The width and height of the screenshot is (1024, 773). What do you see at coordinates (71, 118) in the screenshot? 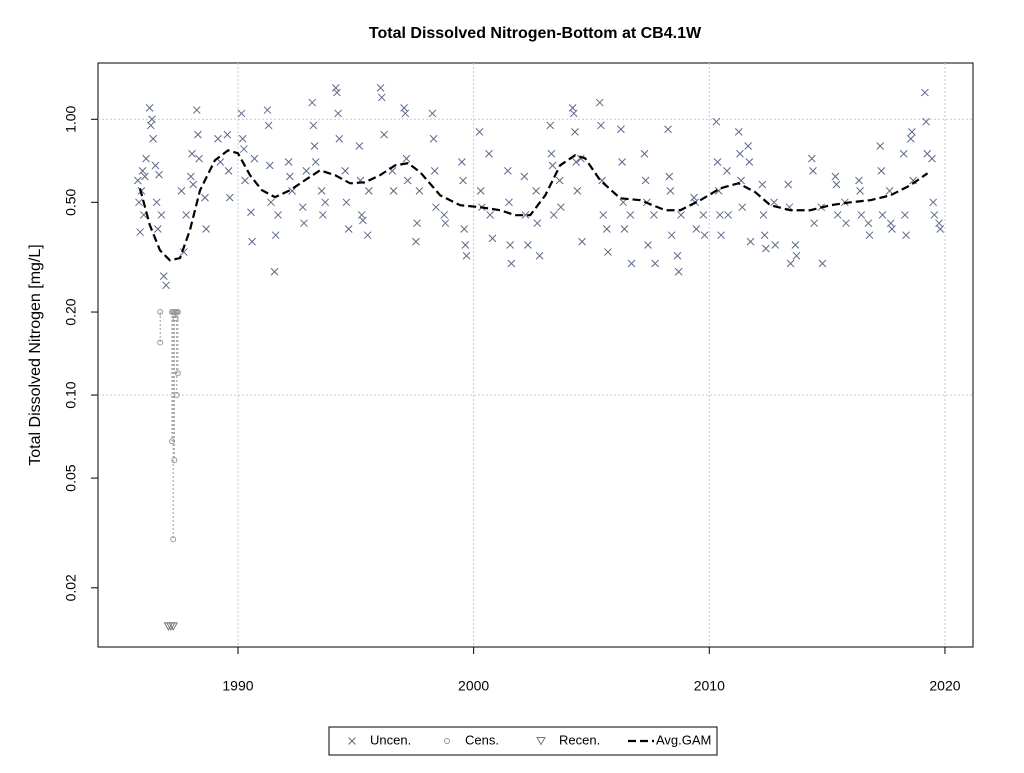
I see `y-tick-label: 1.00` at bounding box center [71, 118].